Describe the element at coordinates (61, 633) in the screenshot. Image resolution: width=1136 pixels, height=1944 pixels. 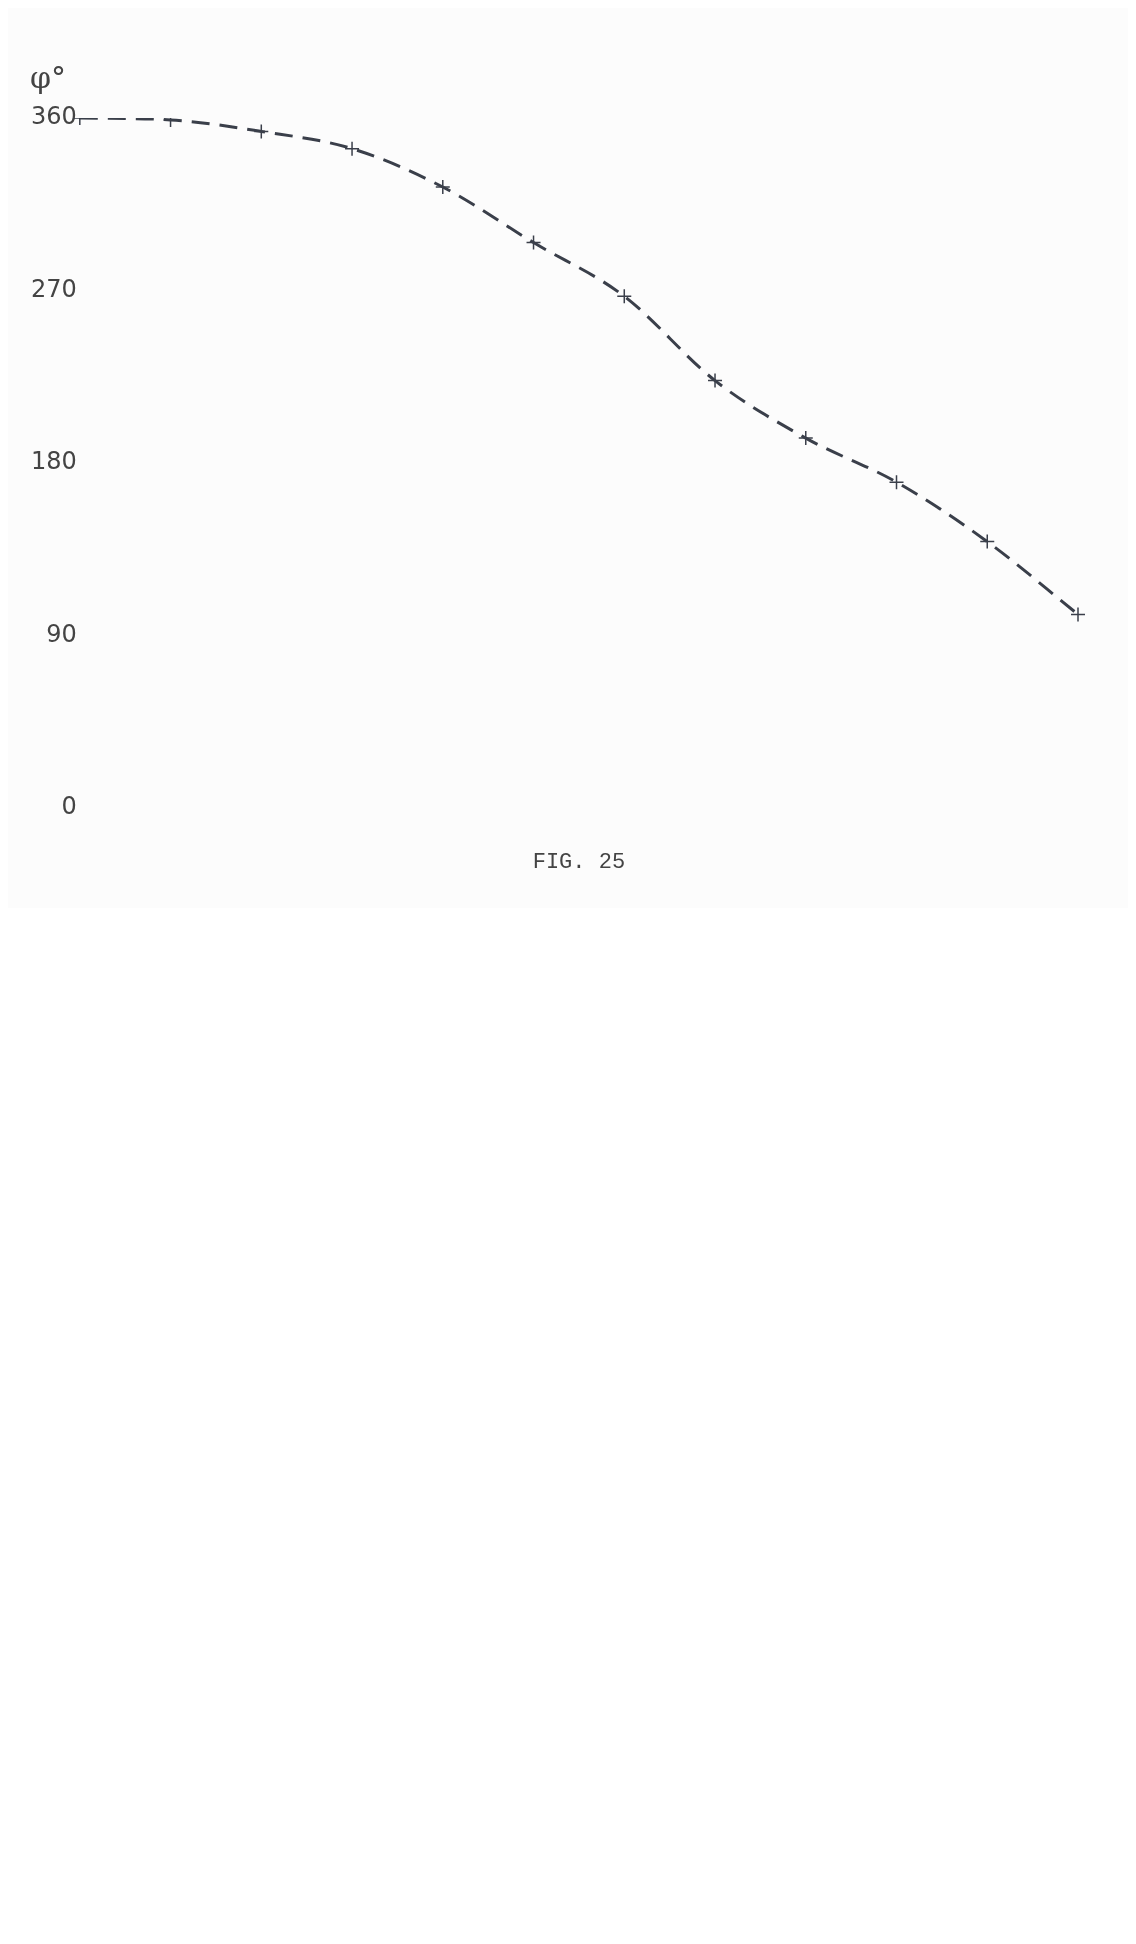
I see `y-tick-label: 90` at that location.